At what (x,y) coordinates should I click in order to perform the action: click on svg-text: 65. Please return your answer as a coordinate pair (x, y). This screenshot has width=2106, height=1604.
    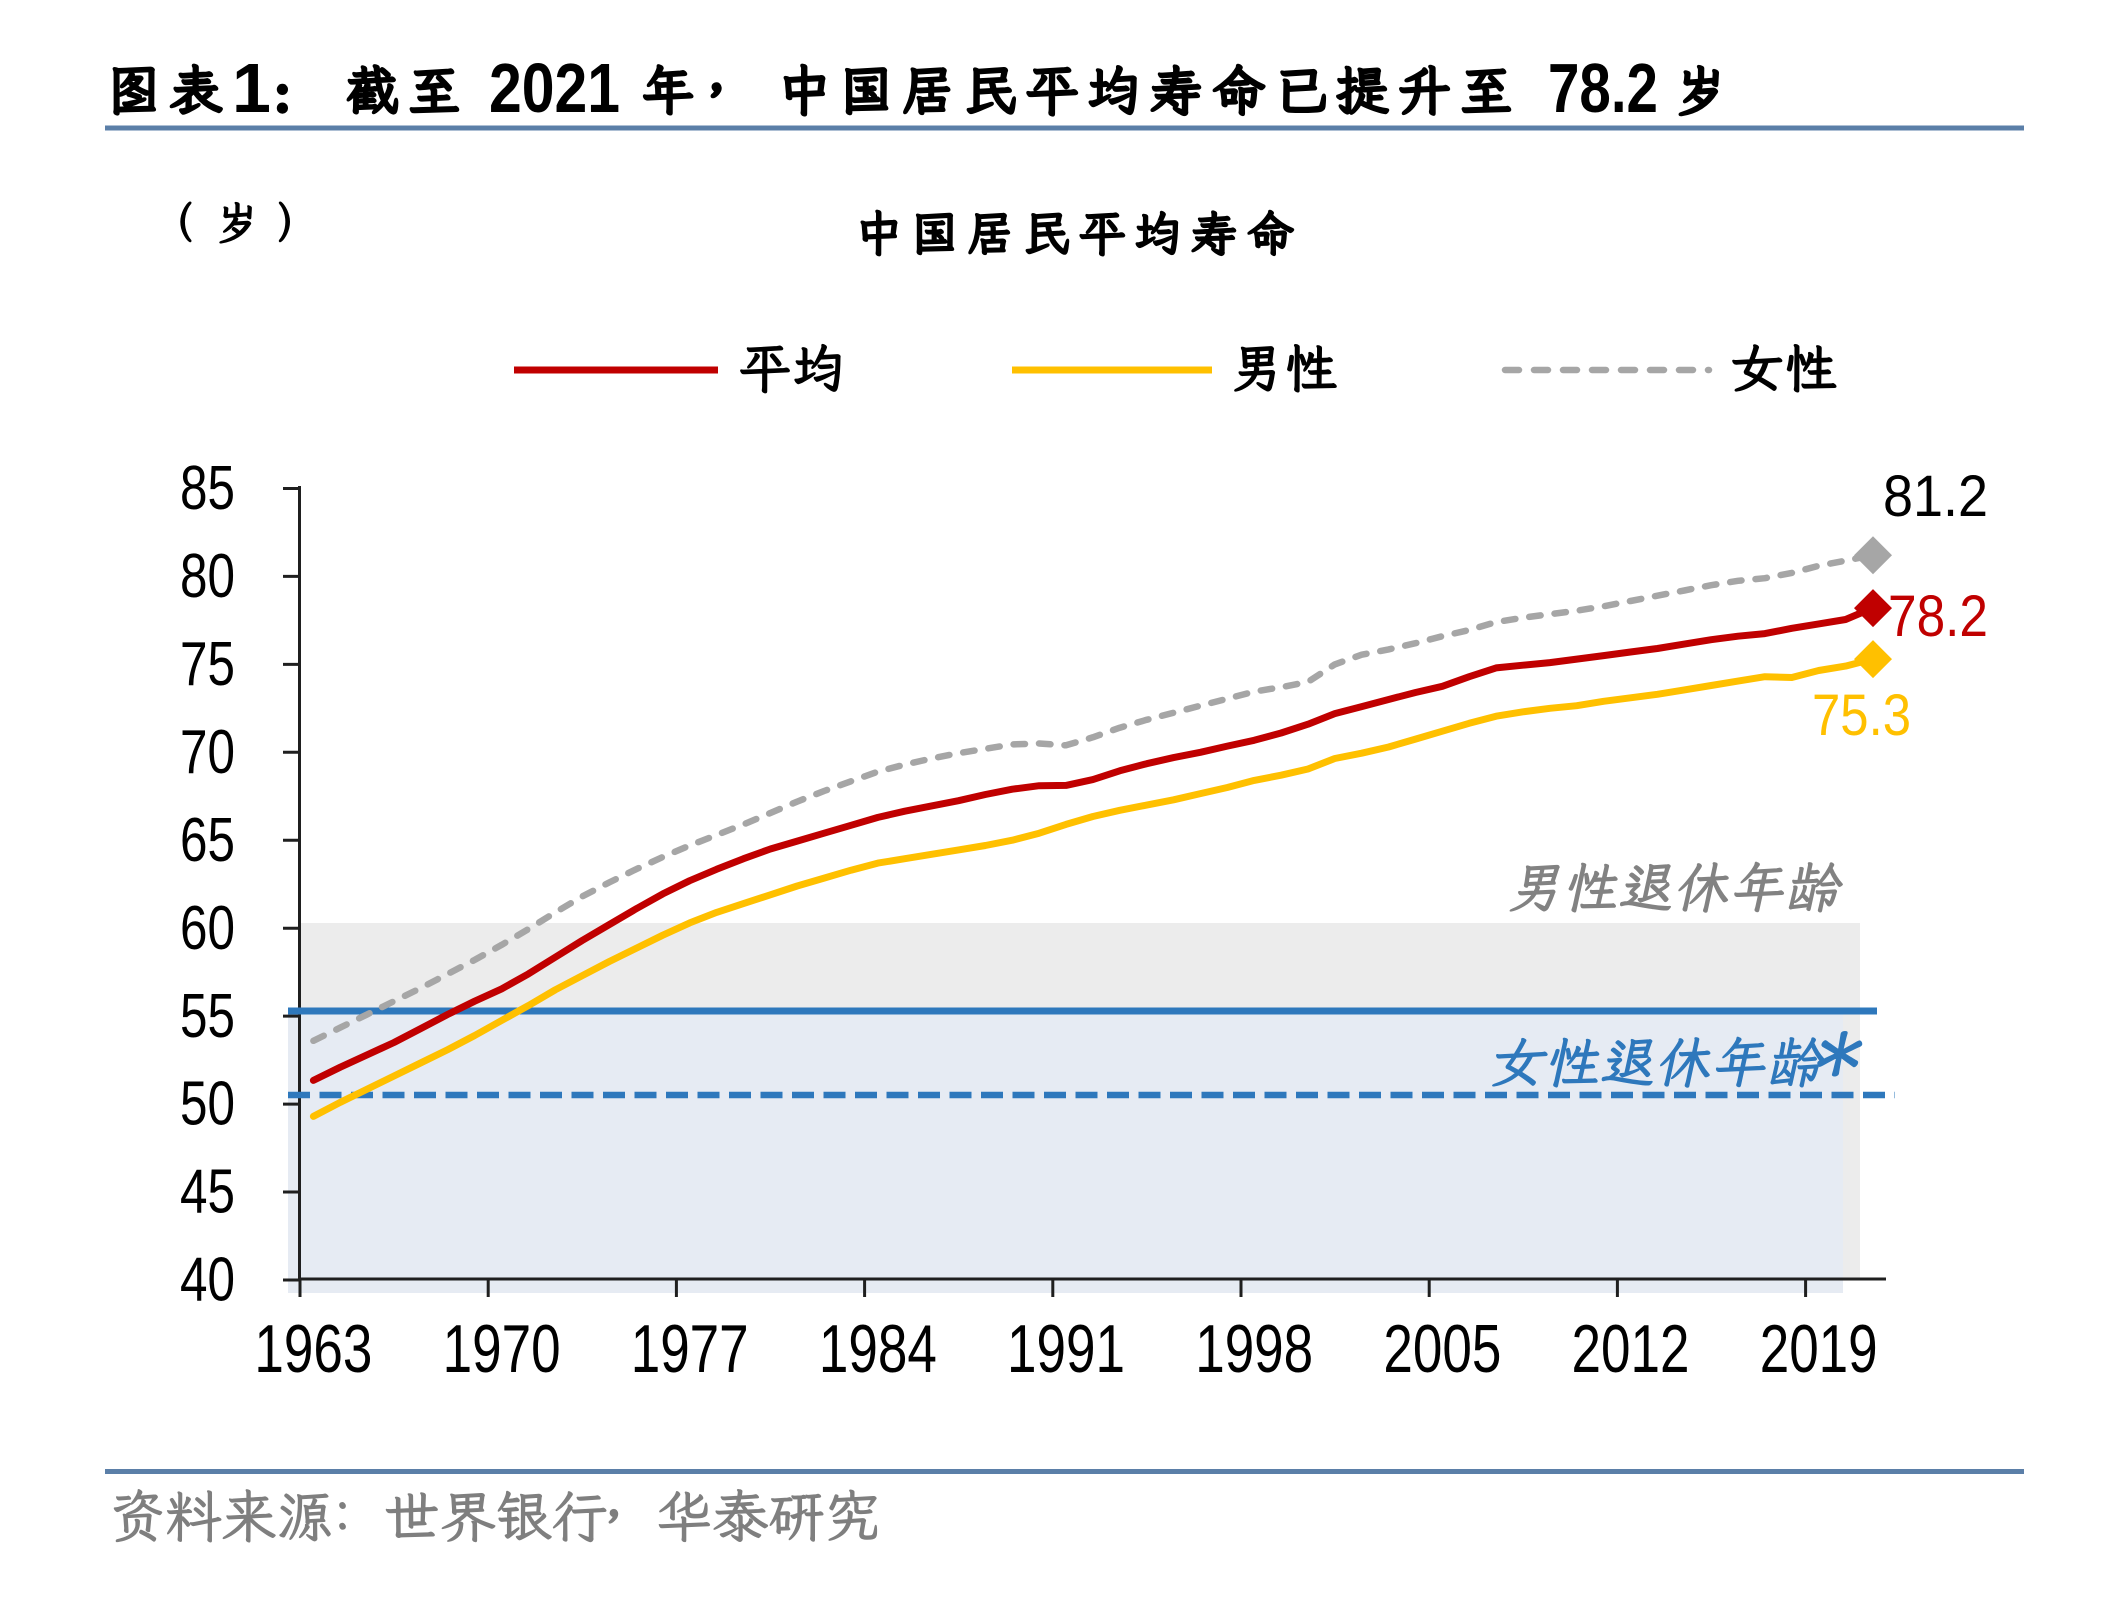
    Looking at the image, I should click on (207, 840).